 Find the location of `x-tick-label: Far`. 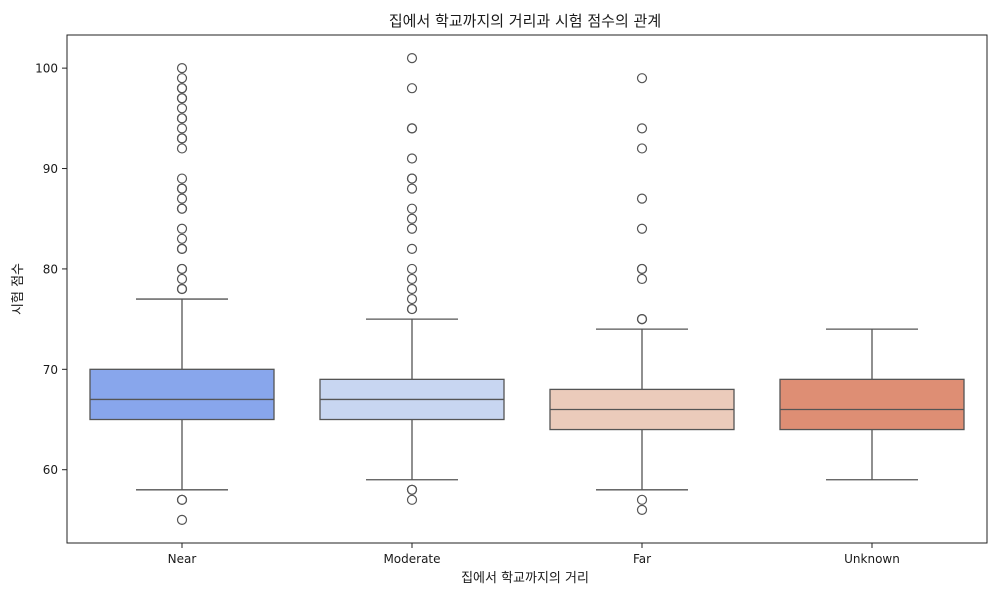

x-tick-label: Far is located at coordinates (642, 559).